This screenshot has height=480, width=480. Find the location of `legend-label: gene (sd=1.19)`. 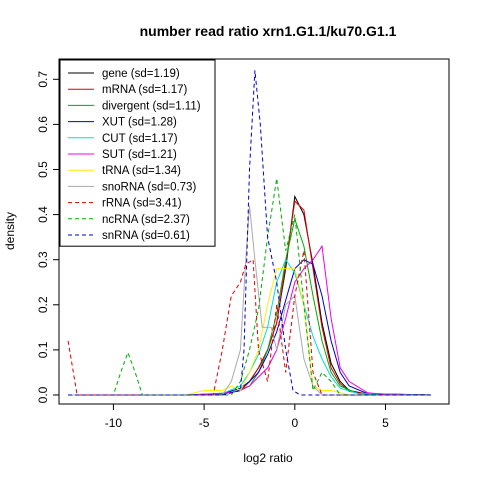

legend-label: gene (sd=1.19) is located at coordinates (141, 74).